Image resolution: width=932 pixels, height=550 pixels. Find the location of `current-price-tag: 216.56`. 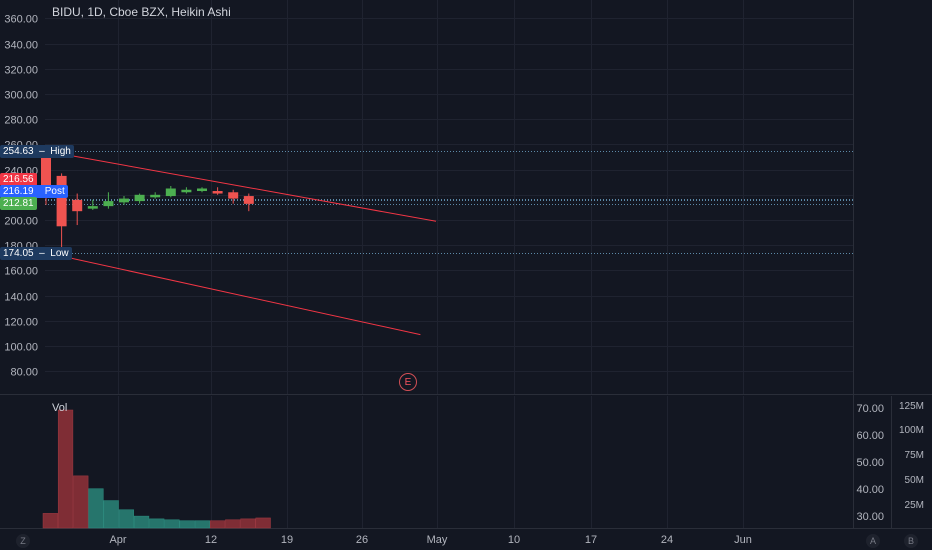

current-price-tag: 216.56 is located at coordinates (18, 179).